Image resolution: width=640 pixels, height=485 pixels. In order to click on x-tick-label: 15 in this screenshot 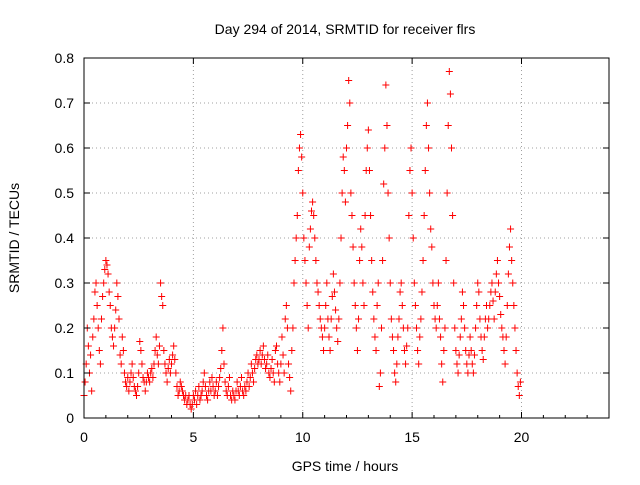, I will do `click(412, 437)`.